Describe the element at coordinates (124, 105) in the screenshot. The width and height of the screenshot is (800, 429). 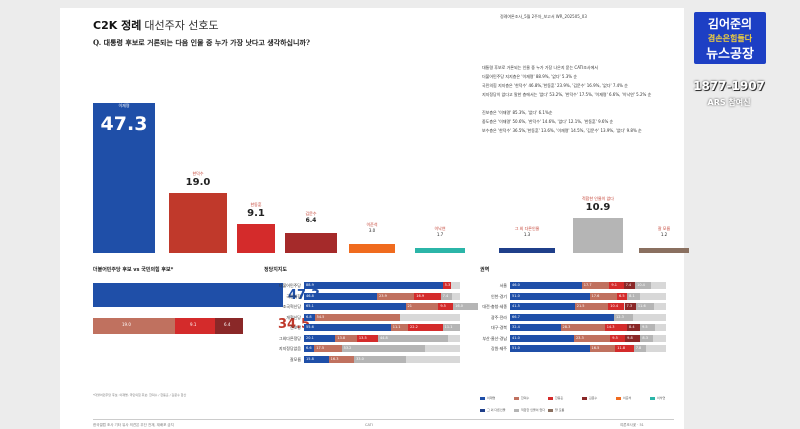
I see `candidate-name: 이재명` at that location.